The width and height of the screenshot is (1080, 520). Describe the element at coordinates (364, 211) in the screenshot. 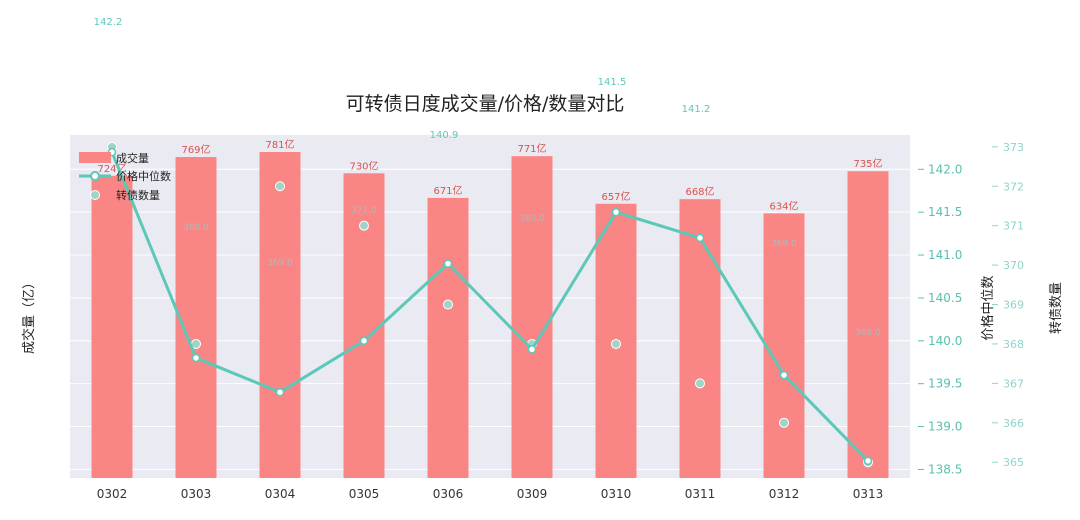

I see `count-label: 371.0` at that location.